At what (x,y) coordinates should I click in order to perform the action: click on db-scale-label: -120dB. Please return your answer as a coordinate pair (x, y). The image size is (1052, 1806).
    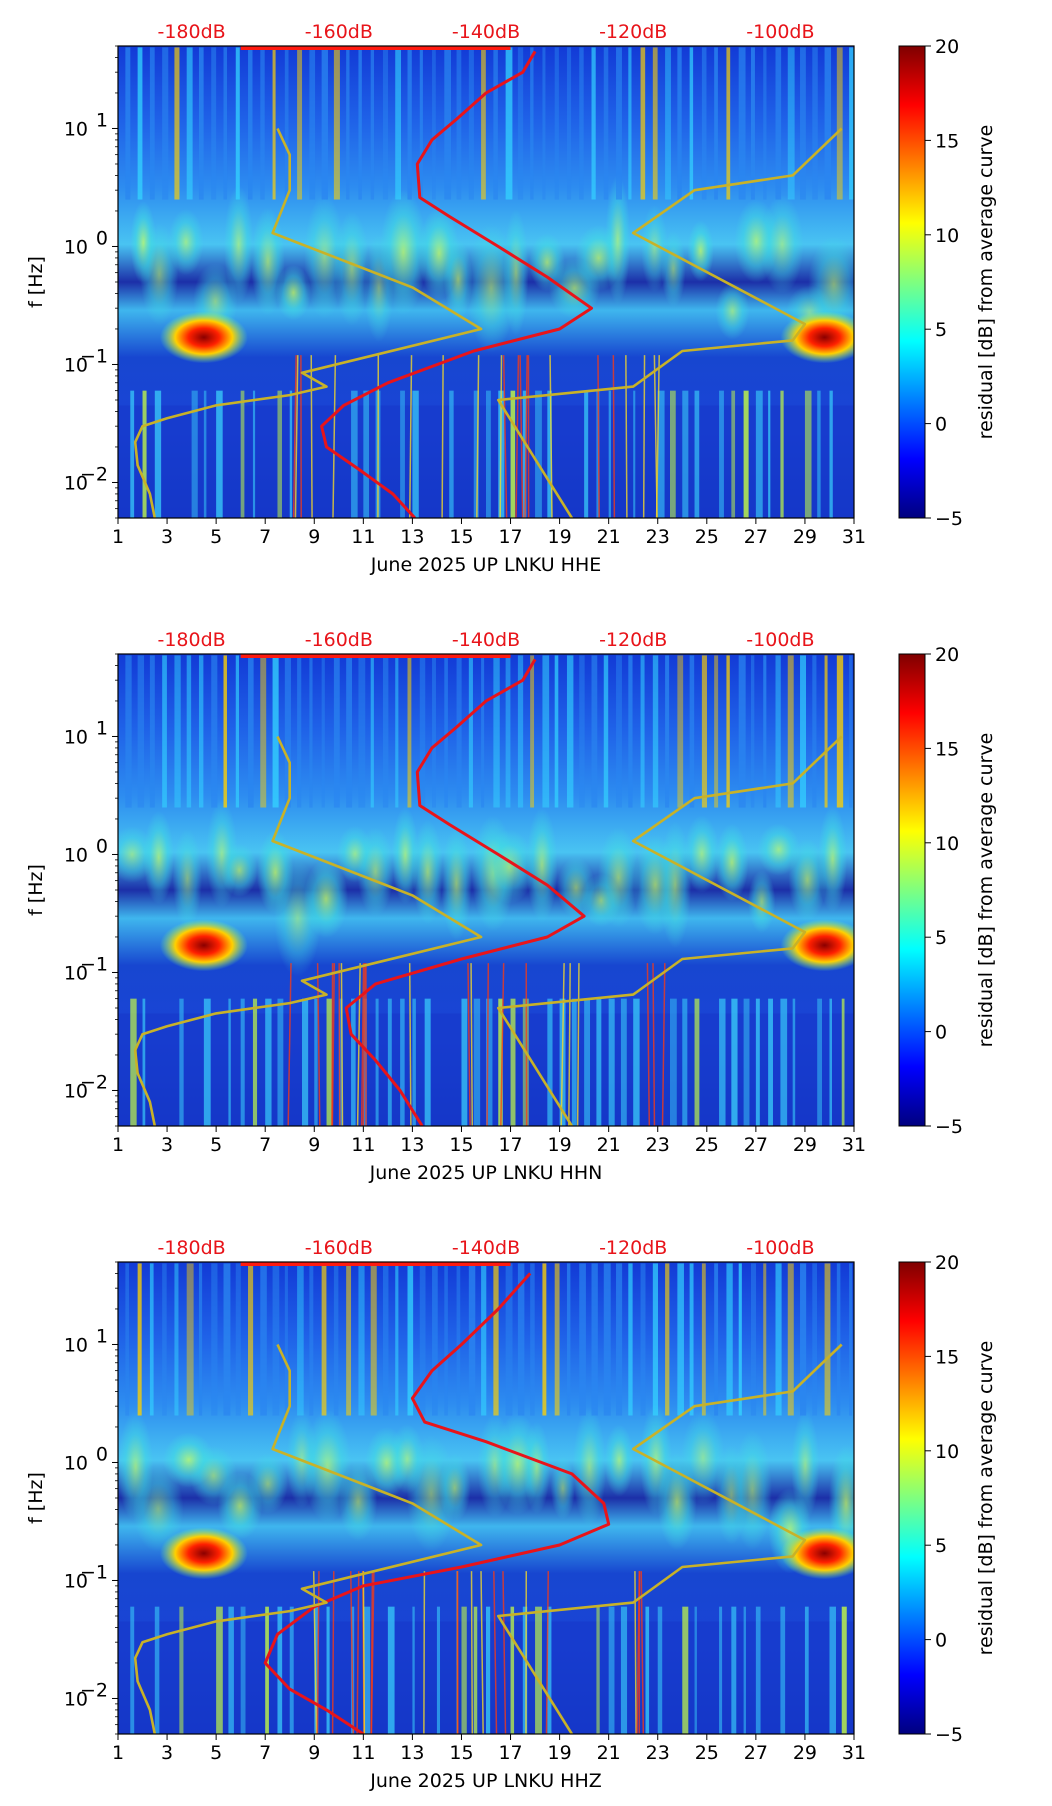
    Looking at the image, I should click on (633, 1248).